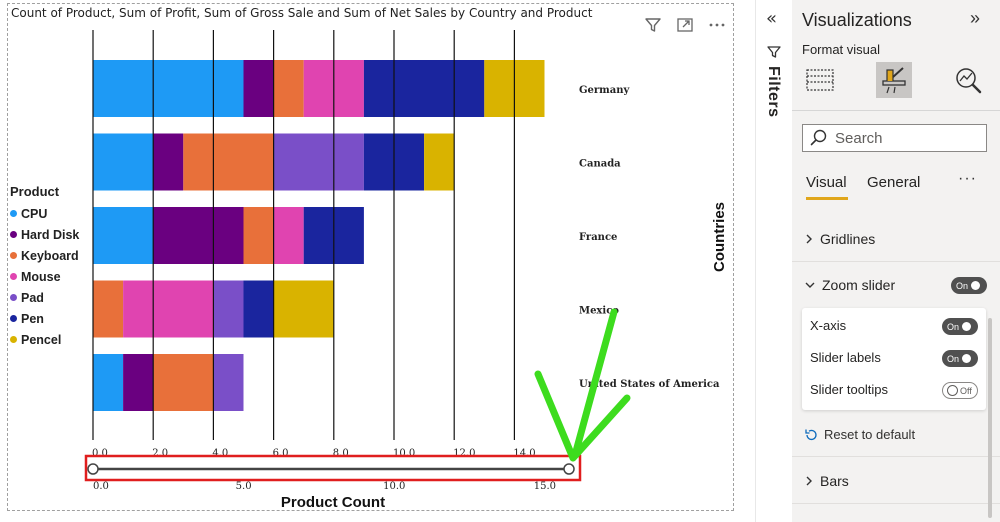 This screenshot has width=1000, height=522. Describe the element at coordinates (960, 390) in the screenshot. I see `slider-tooltips-toggle: Off` at that location.